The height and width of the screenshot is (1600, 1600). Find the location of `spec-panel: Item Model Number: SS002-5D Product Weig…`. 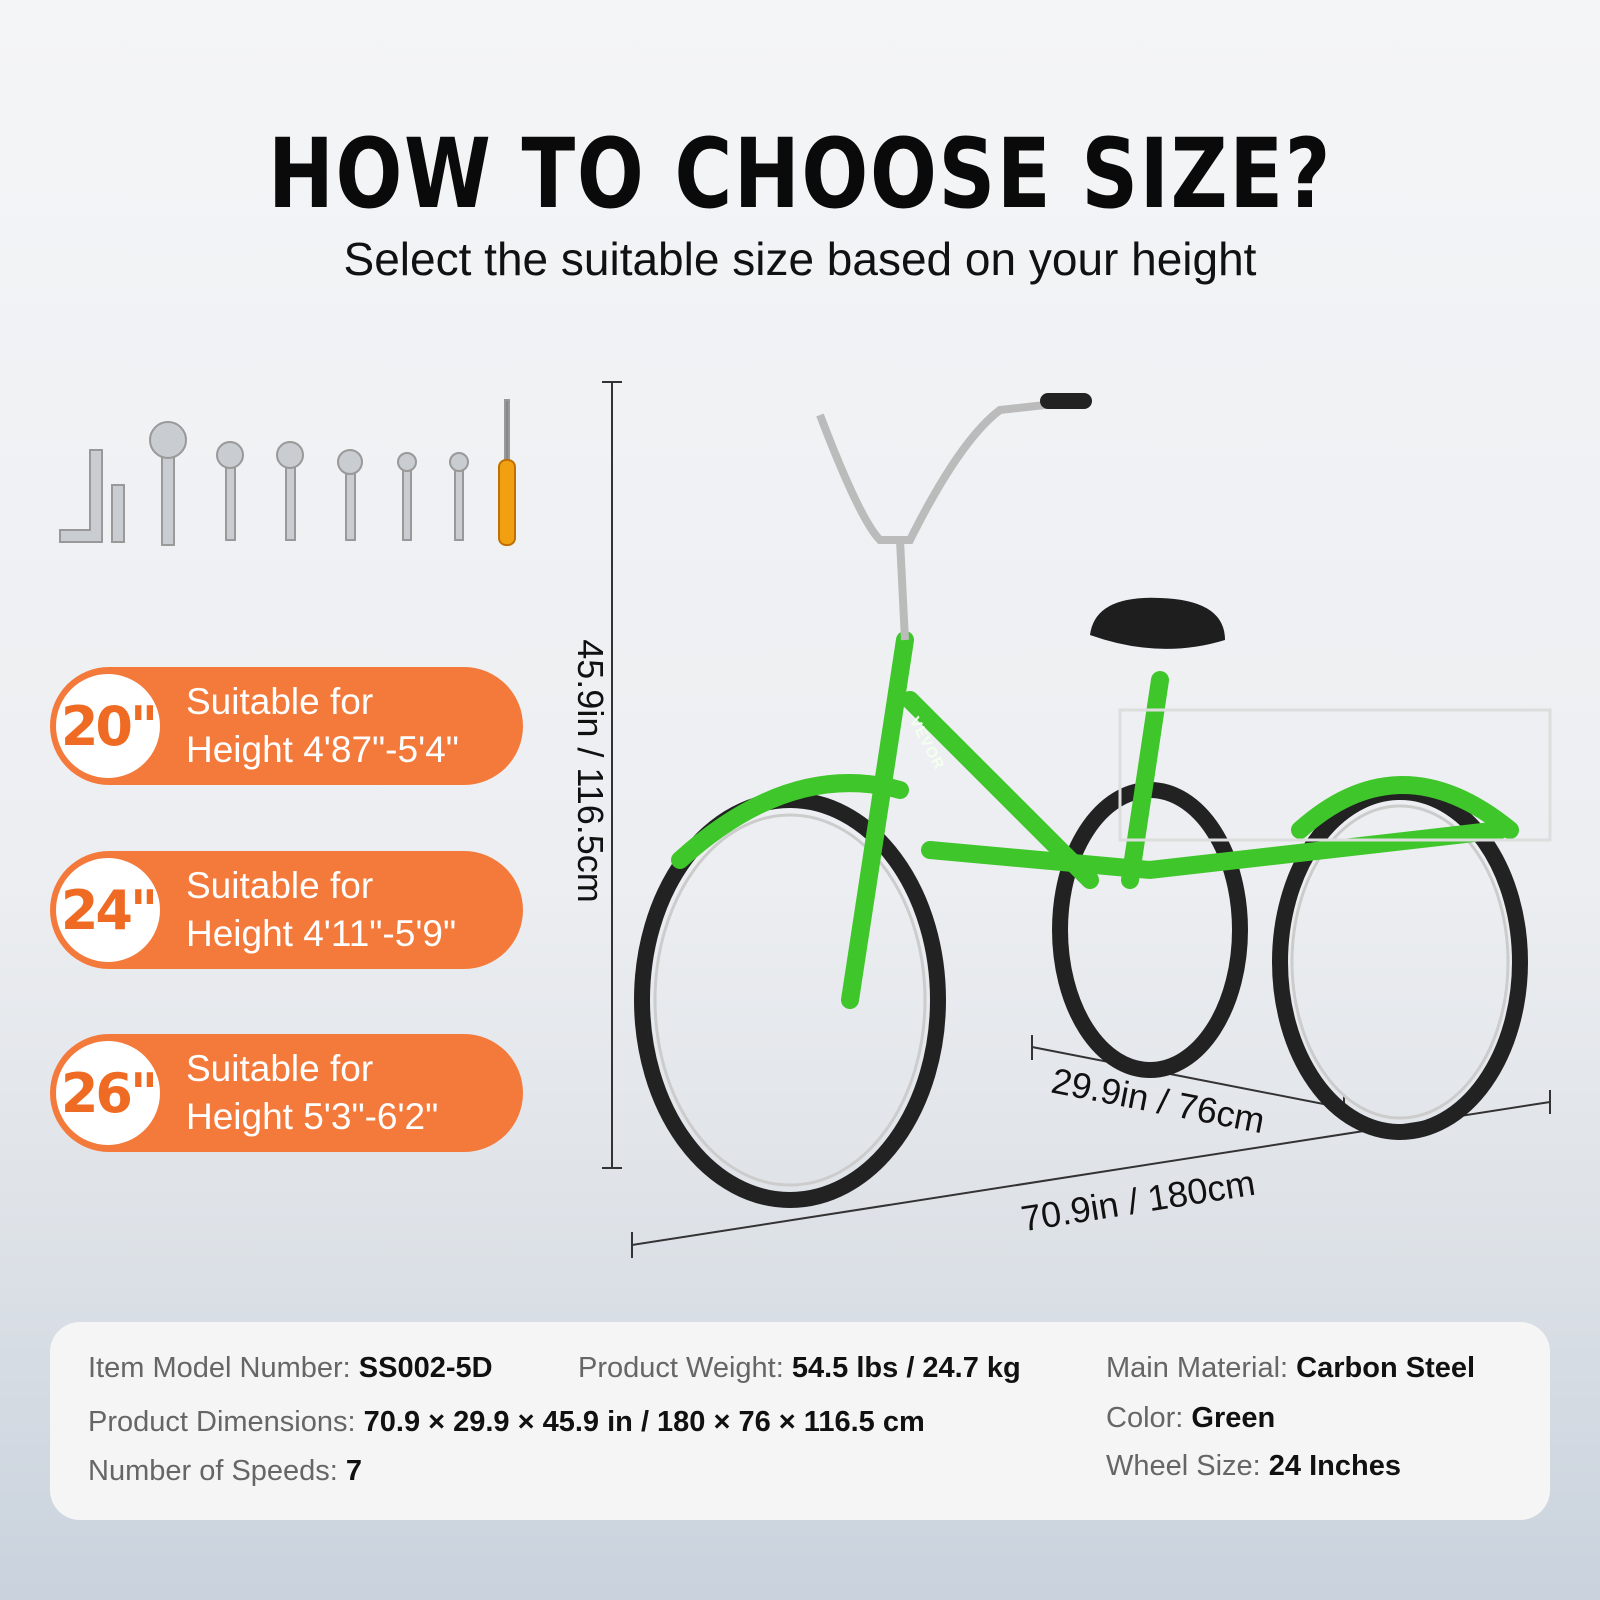

spec-panel: Item Model Number: SS002-5D Product Weig… is located at coordinates (800, 1421).